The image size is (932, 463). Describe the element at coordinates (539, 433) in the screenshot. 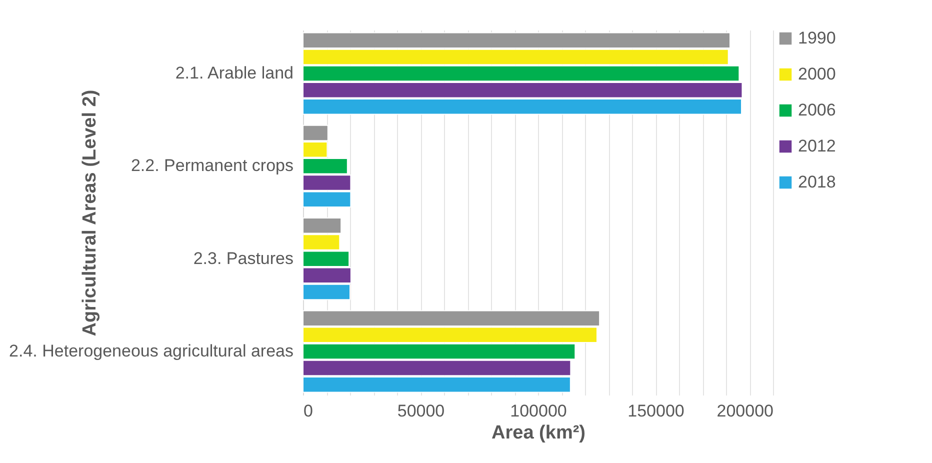

I see `x-axis-title: Area (km²)` at that location.